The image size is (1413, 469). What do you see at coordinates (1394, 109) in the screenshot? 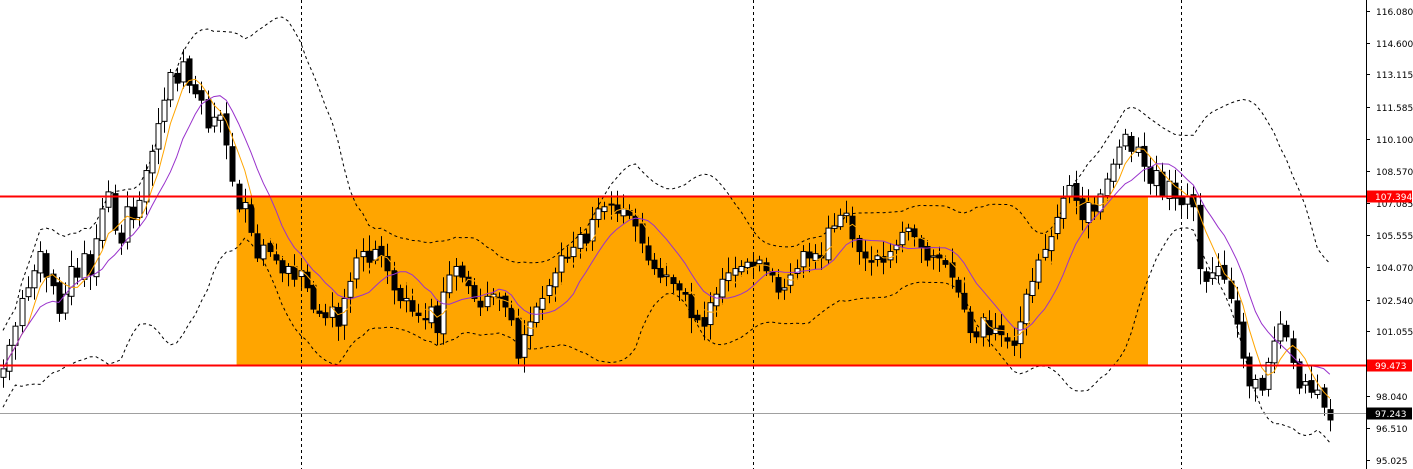
I see `price-tick-label: 111.585` at bounding box center [1394, 109].